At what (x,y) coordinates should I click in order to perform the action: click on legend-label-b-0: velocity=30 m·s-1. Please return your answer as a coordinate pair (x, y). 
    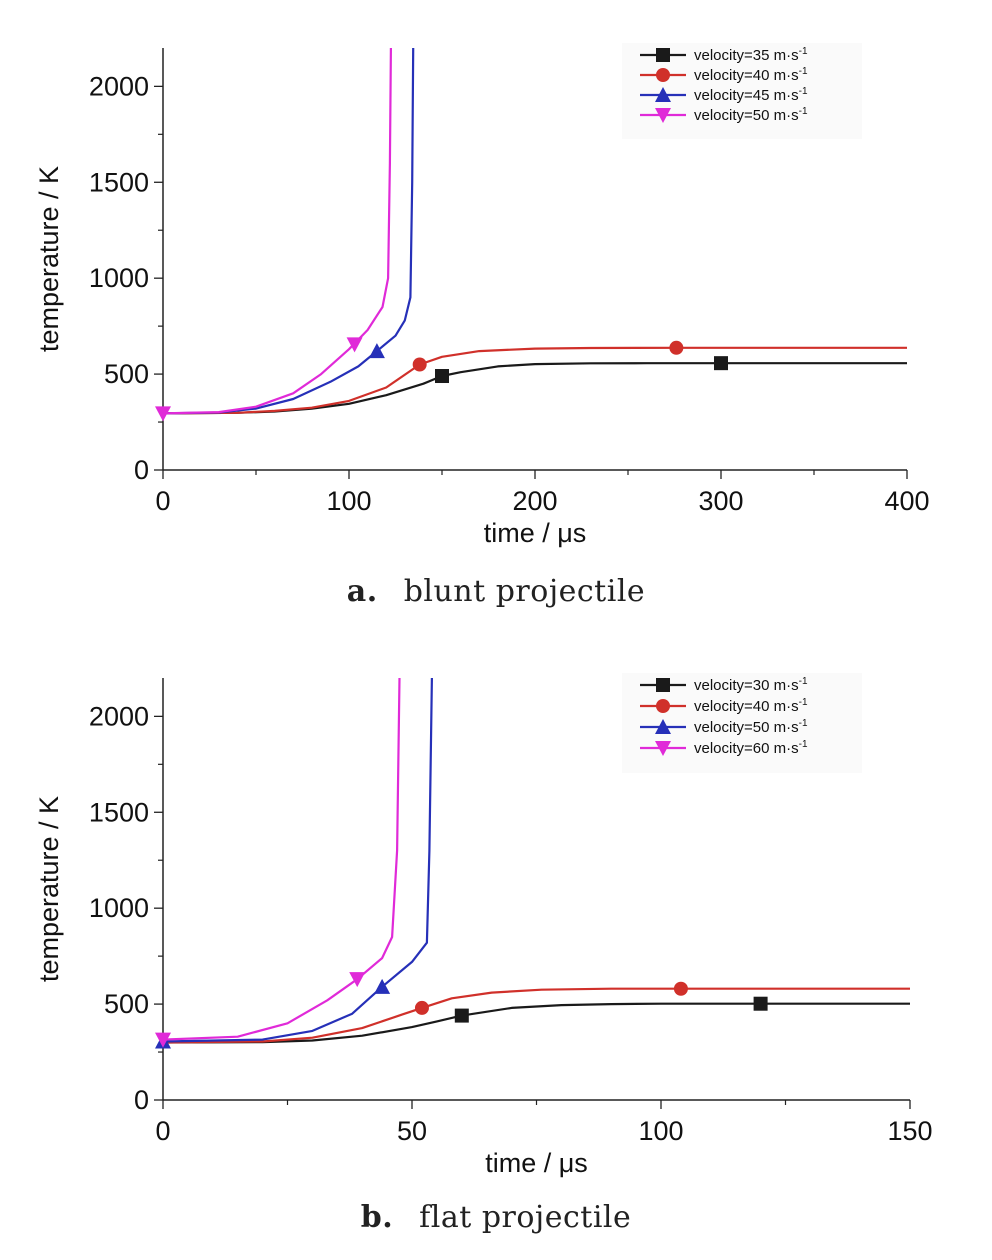
    Looking at the image, I should click on (751, 685).